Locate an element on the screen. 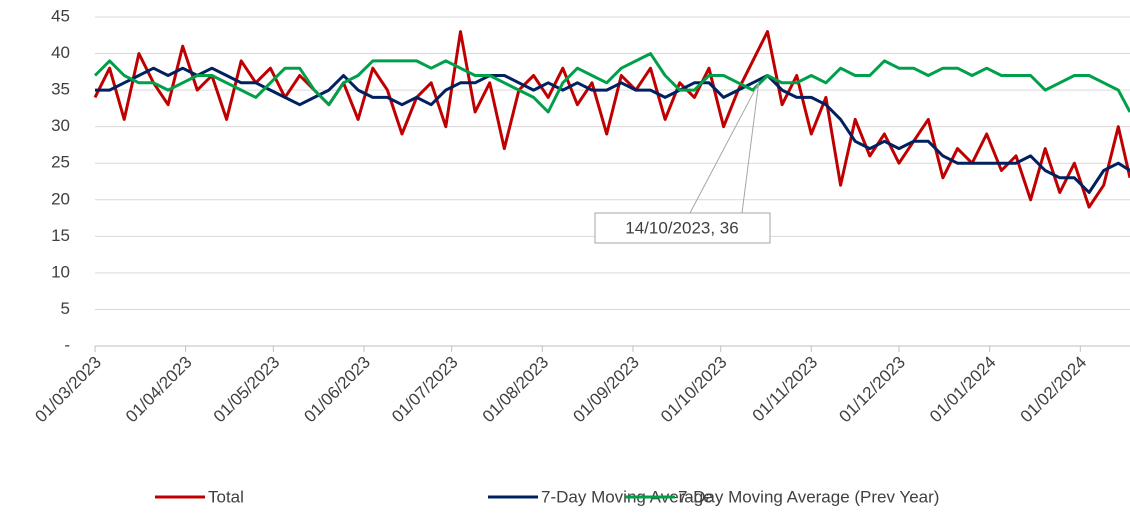 This screenshot has width=1130, height=513. legend-label: 7-Day Moving Average (Prev Year) is located at coordinates (808, 496).